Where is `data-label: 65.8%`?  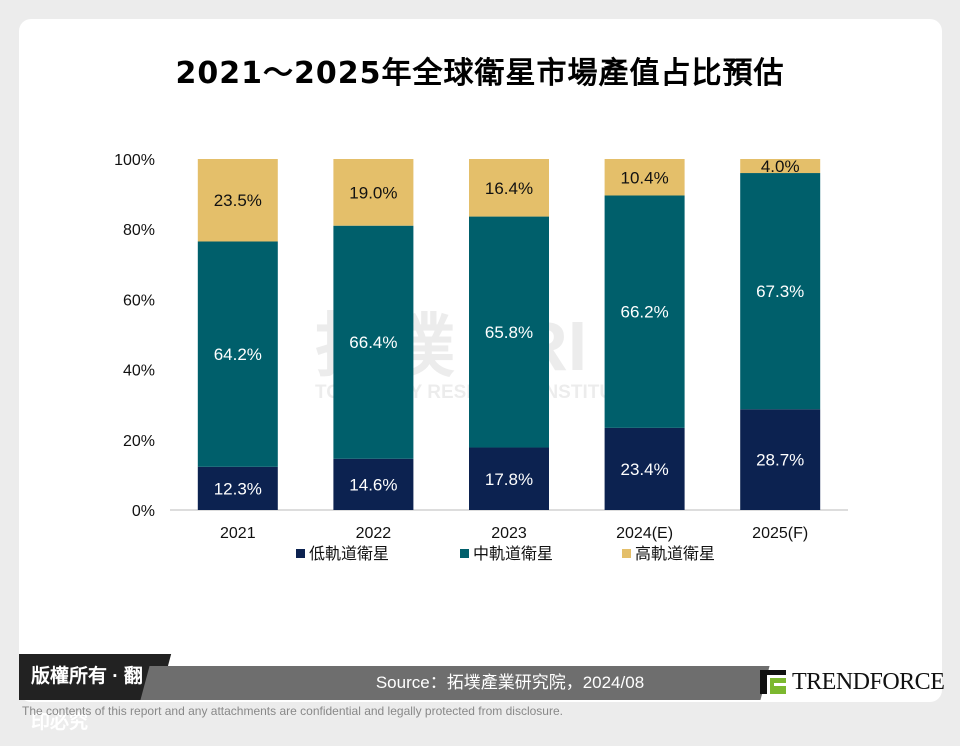
data-label: 65.8% is located at coordinates (509, 332).